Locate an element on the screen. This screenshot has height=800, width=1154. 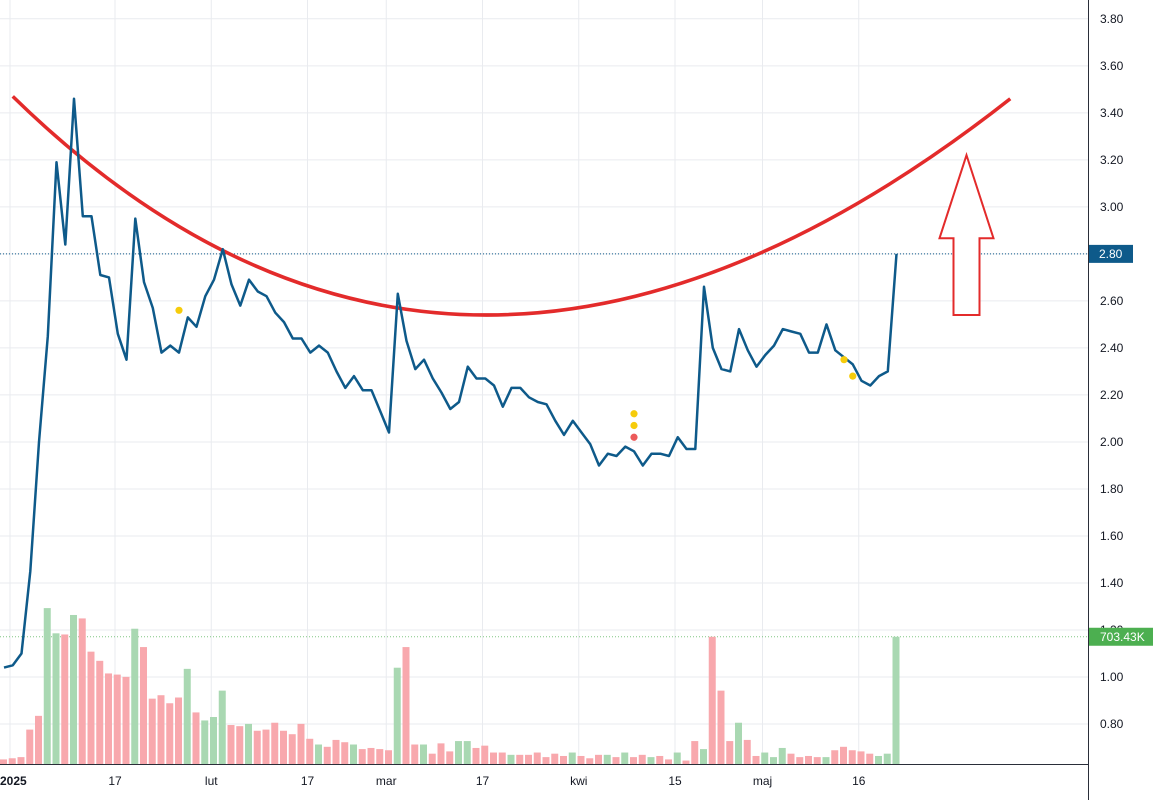
x-tick-label: 2025 is located at coordinates (13, 781).